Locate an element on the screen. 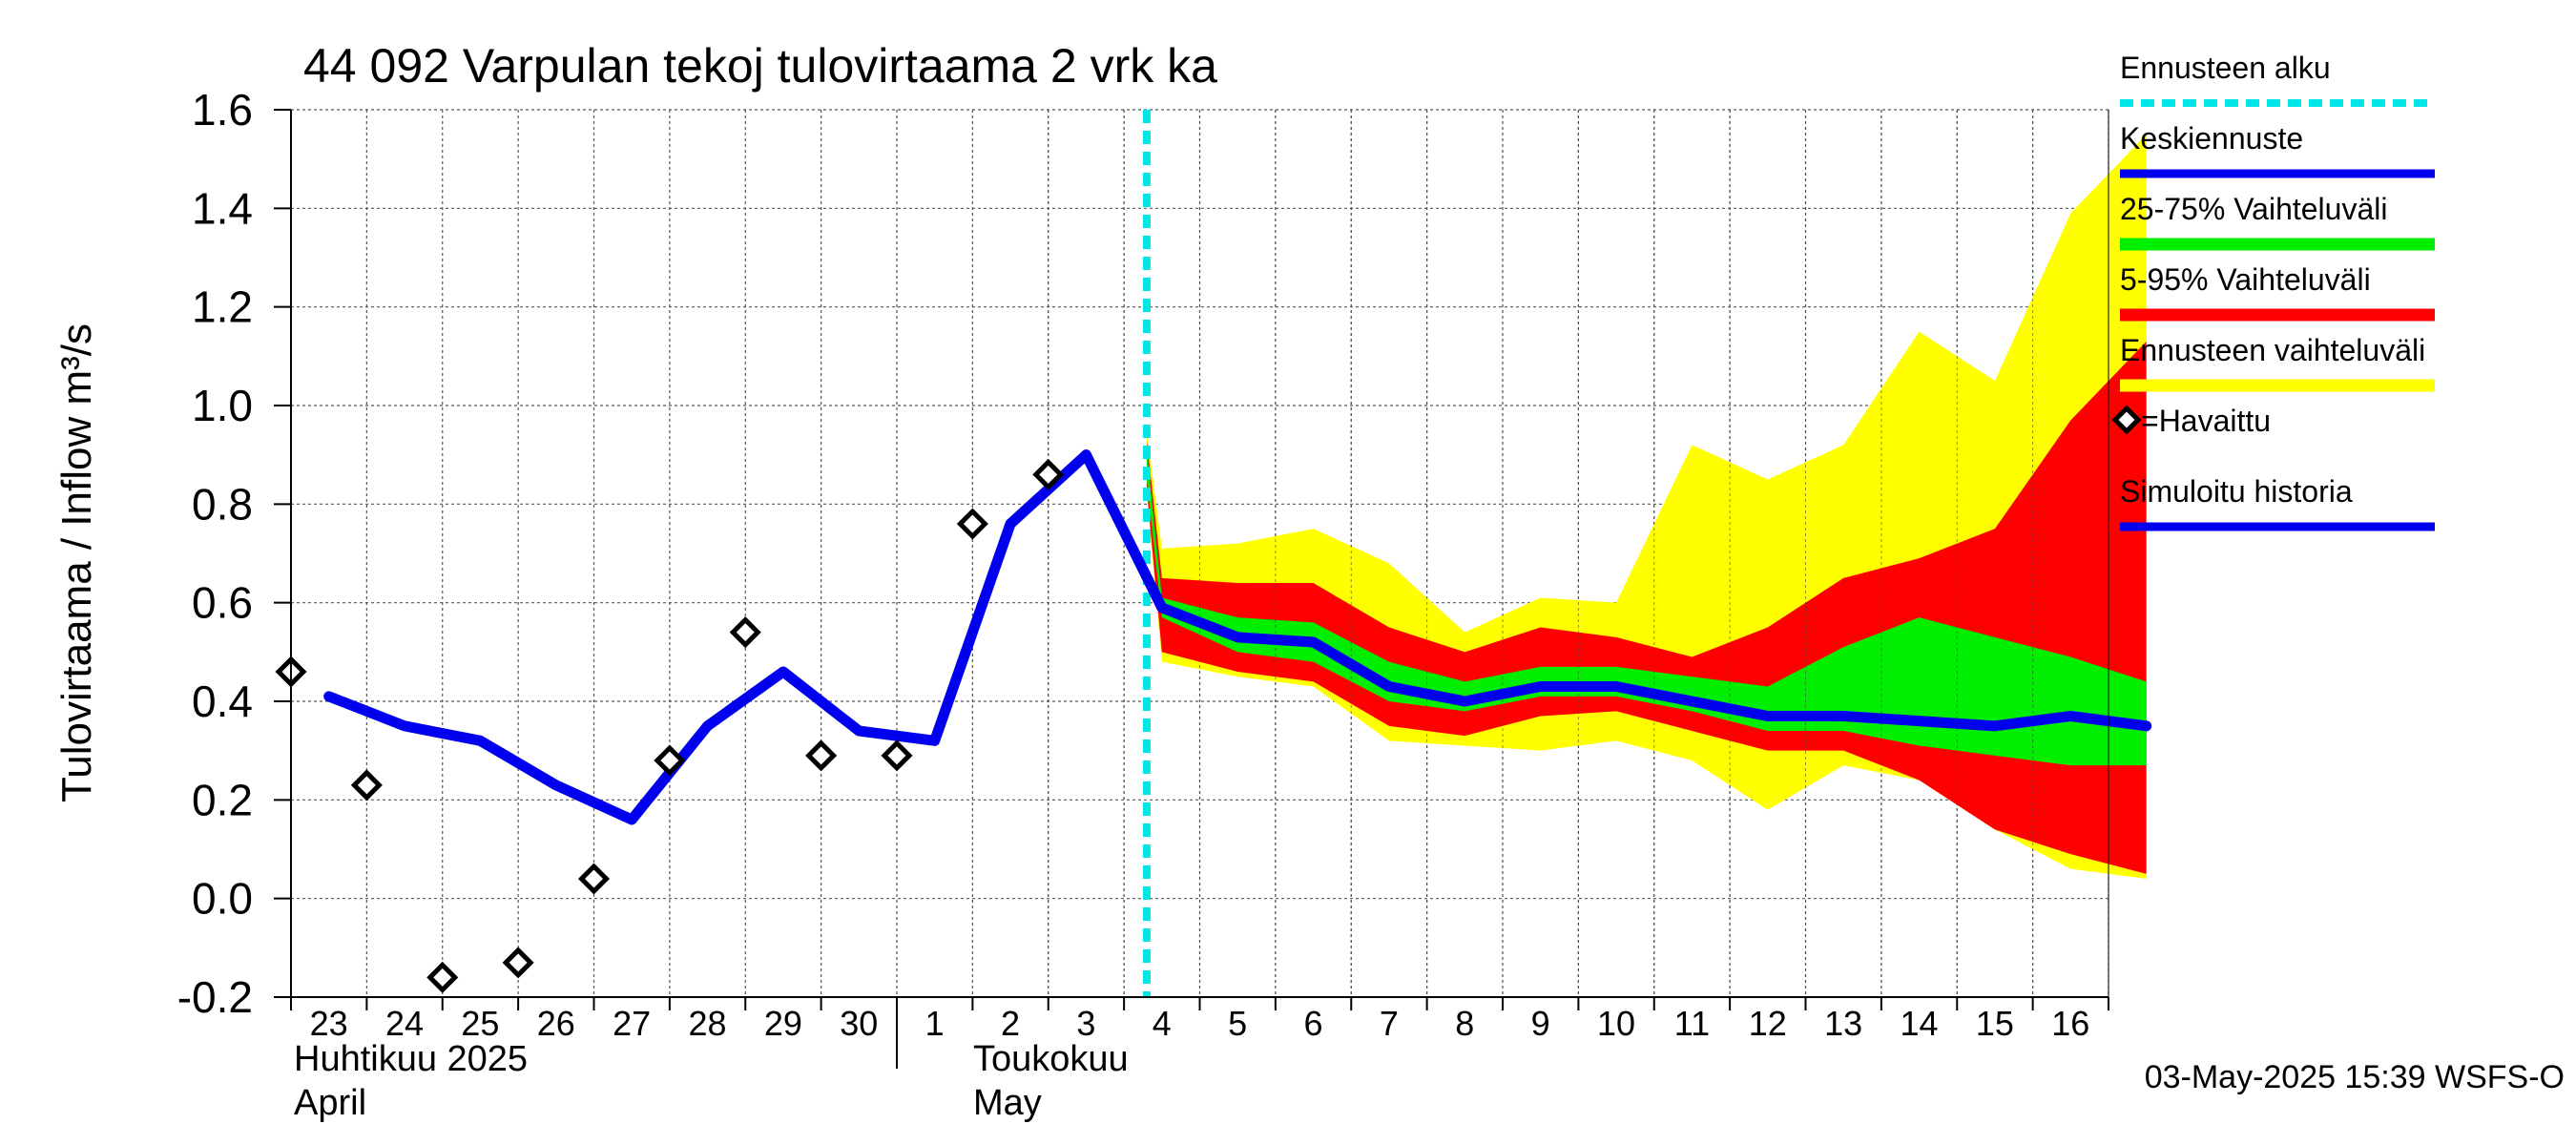 The image size is (2576, 1145). footer-timestamp: 03-May-2025 15:39 WSFS-O is located at coordinates (2355, 1077).